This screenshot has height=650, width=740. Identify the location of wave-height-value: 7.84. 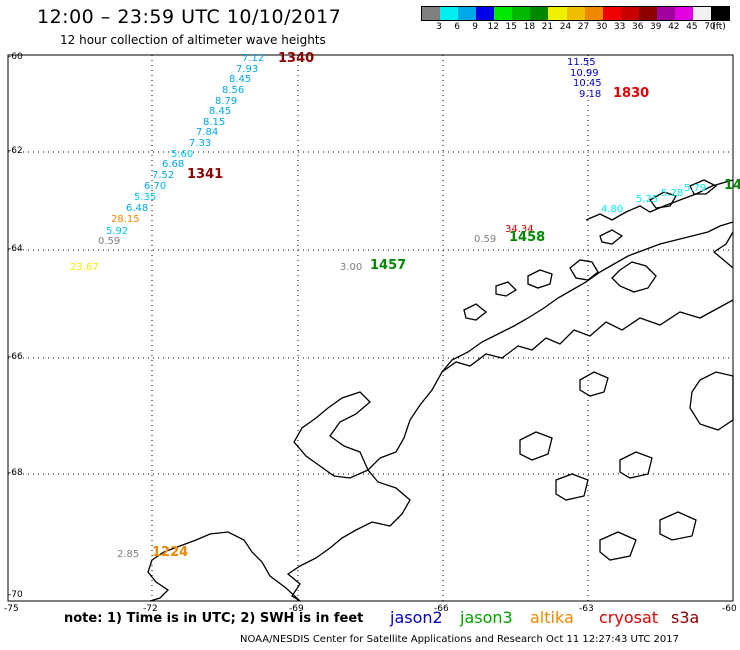
(207, 132).